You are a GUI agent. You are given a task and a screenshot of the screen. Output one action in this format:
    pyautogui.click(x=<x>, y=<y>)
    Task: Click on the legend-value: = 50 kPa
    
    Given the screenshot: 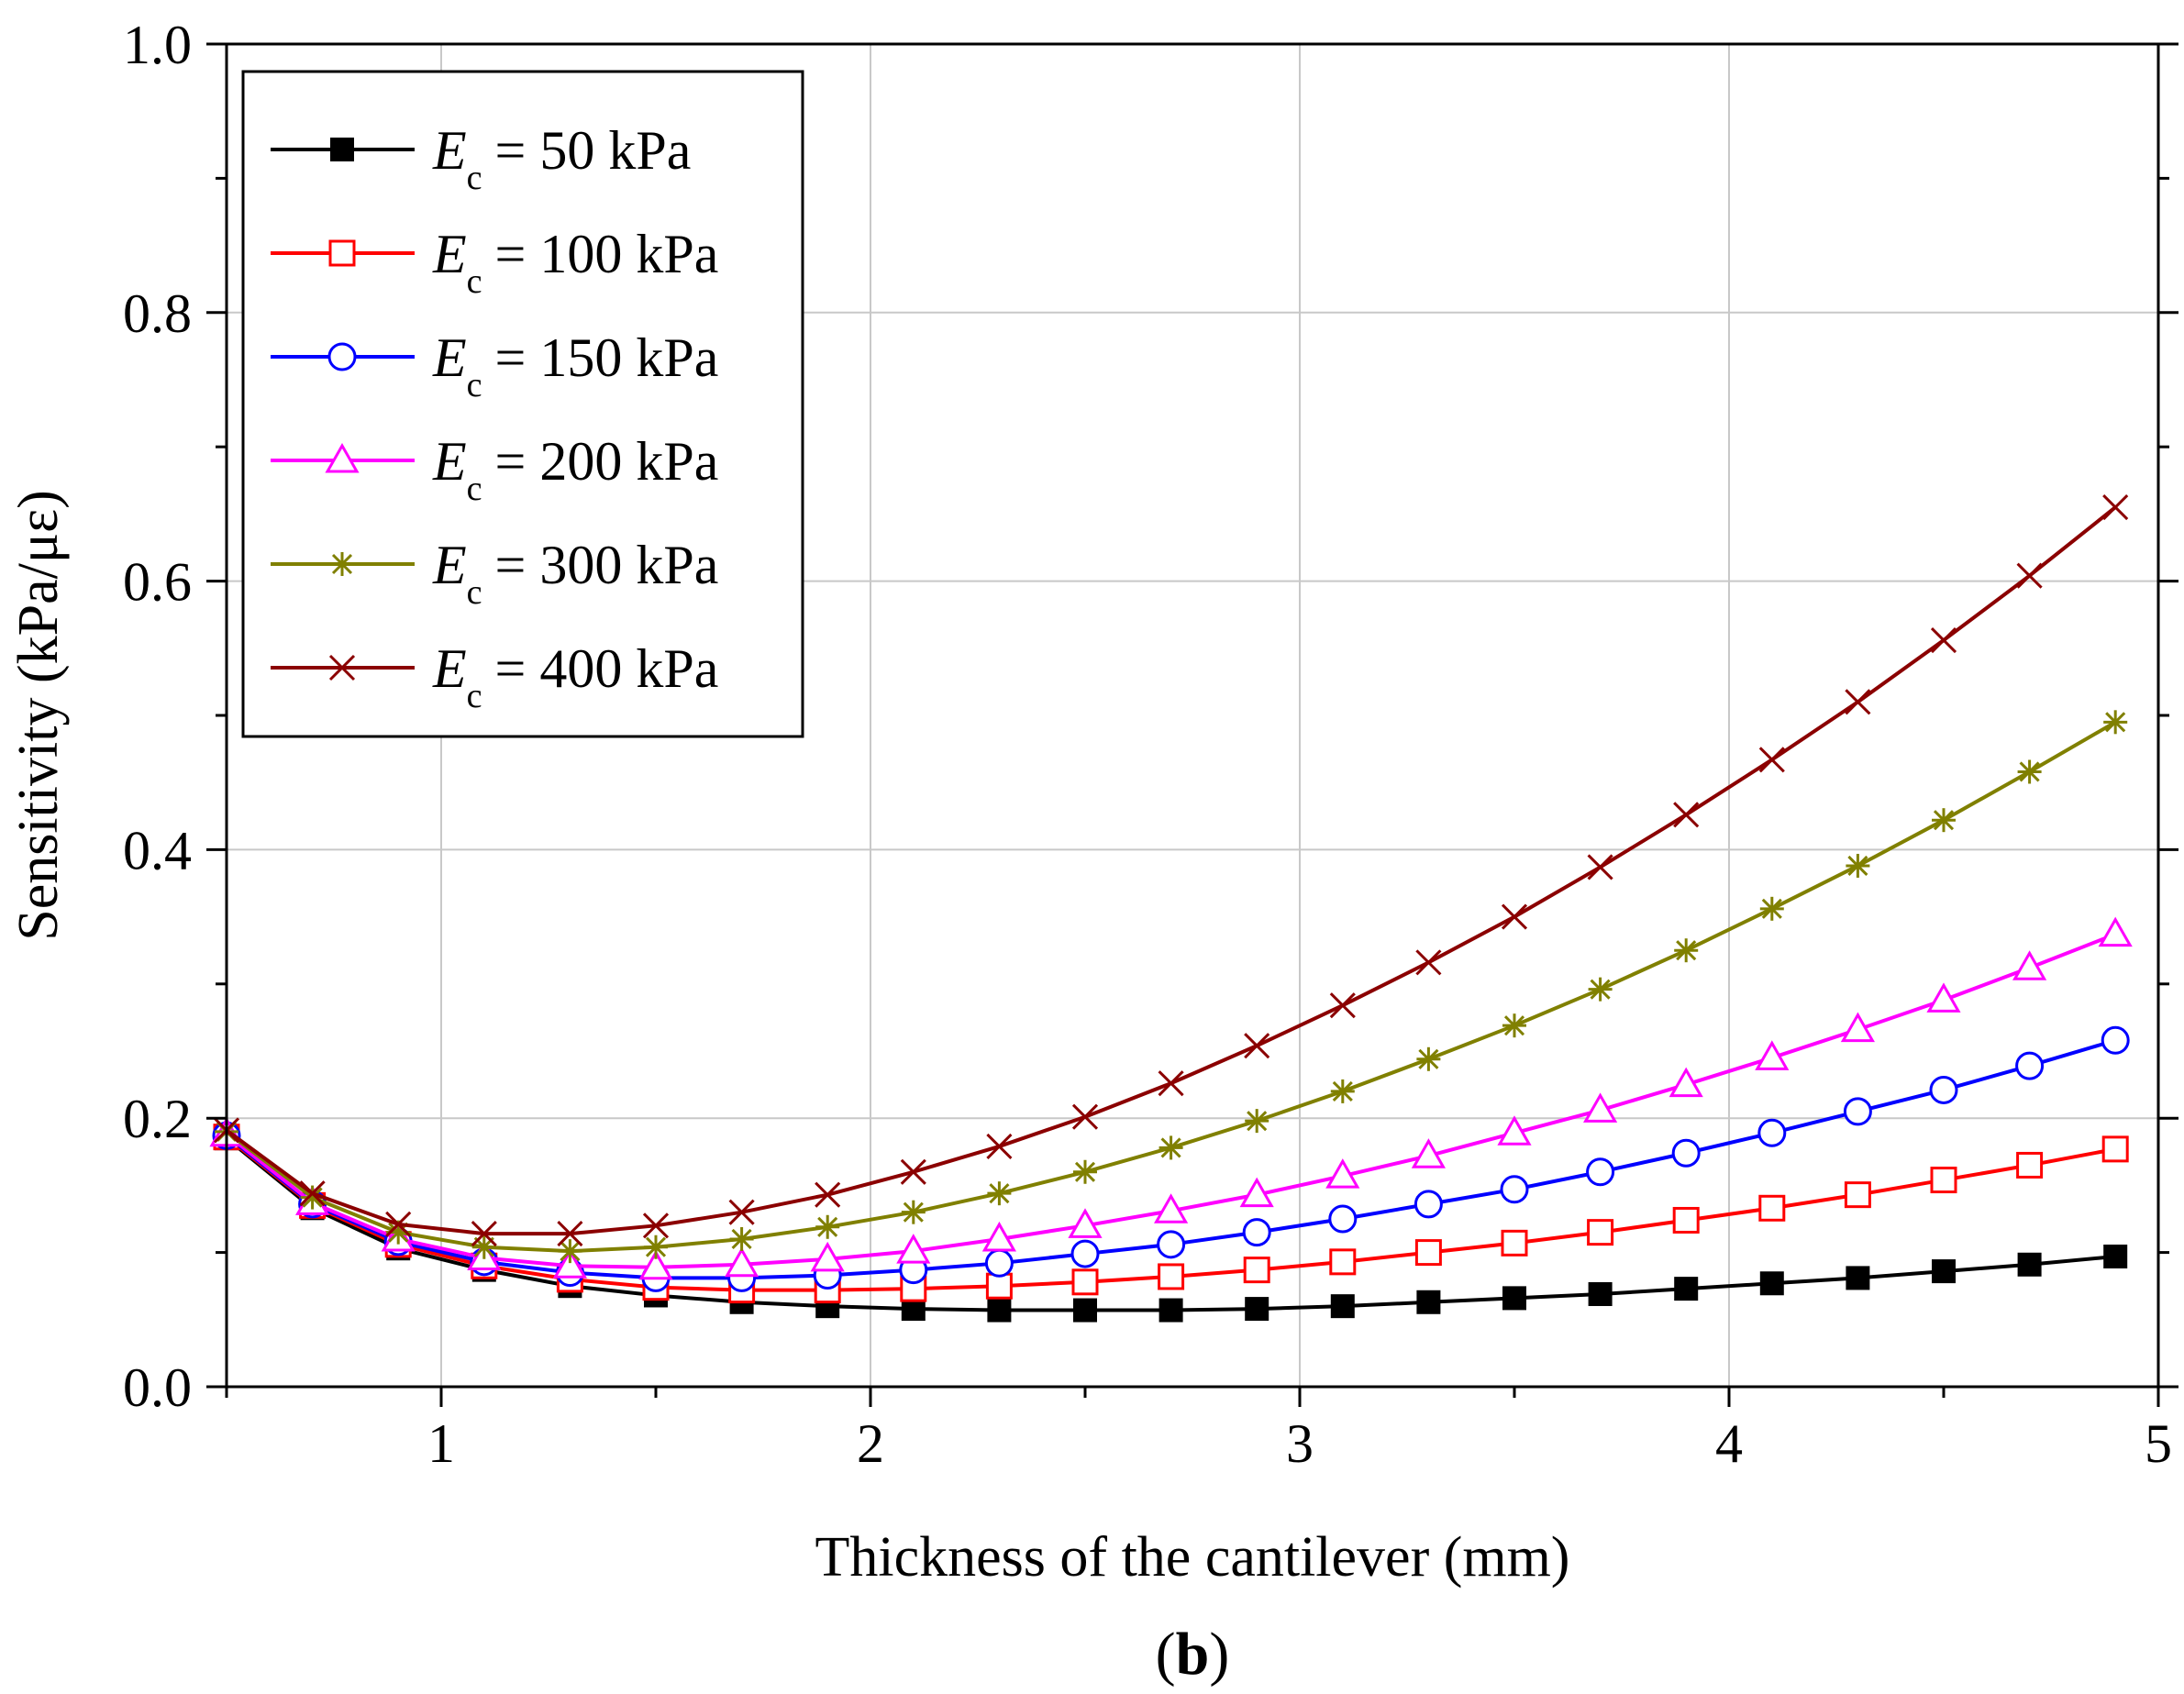 What is the action you would take?
    pyautogui.click(x=593, y=150)
    